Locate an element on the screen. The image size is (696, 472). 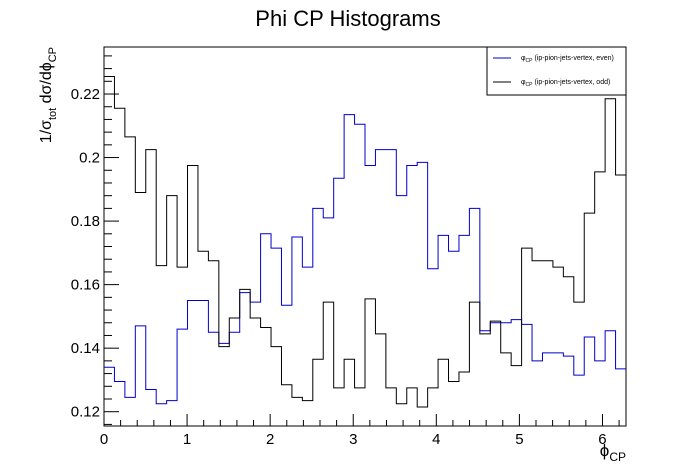
x-axis-ticks: 0 1 2 3 4 5 6 is located at coordinates (360, 431).